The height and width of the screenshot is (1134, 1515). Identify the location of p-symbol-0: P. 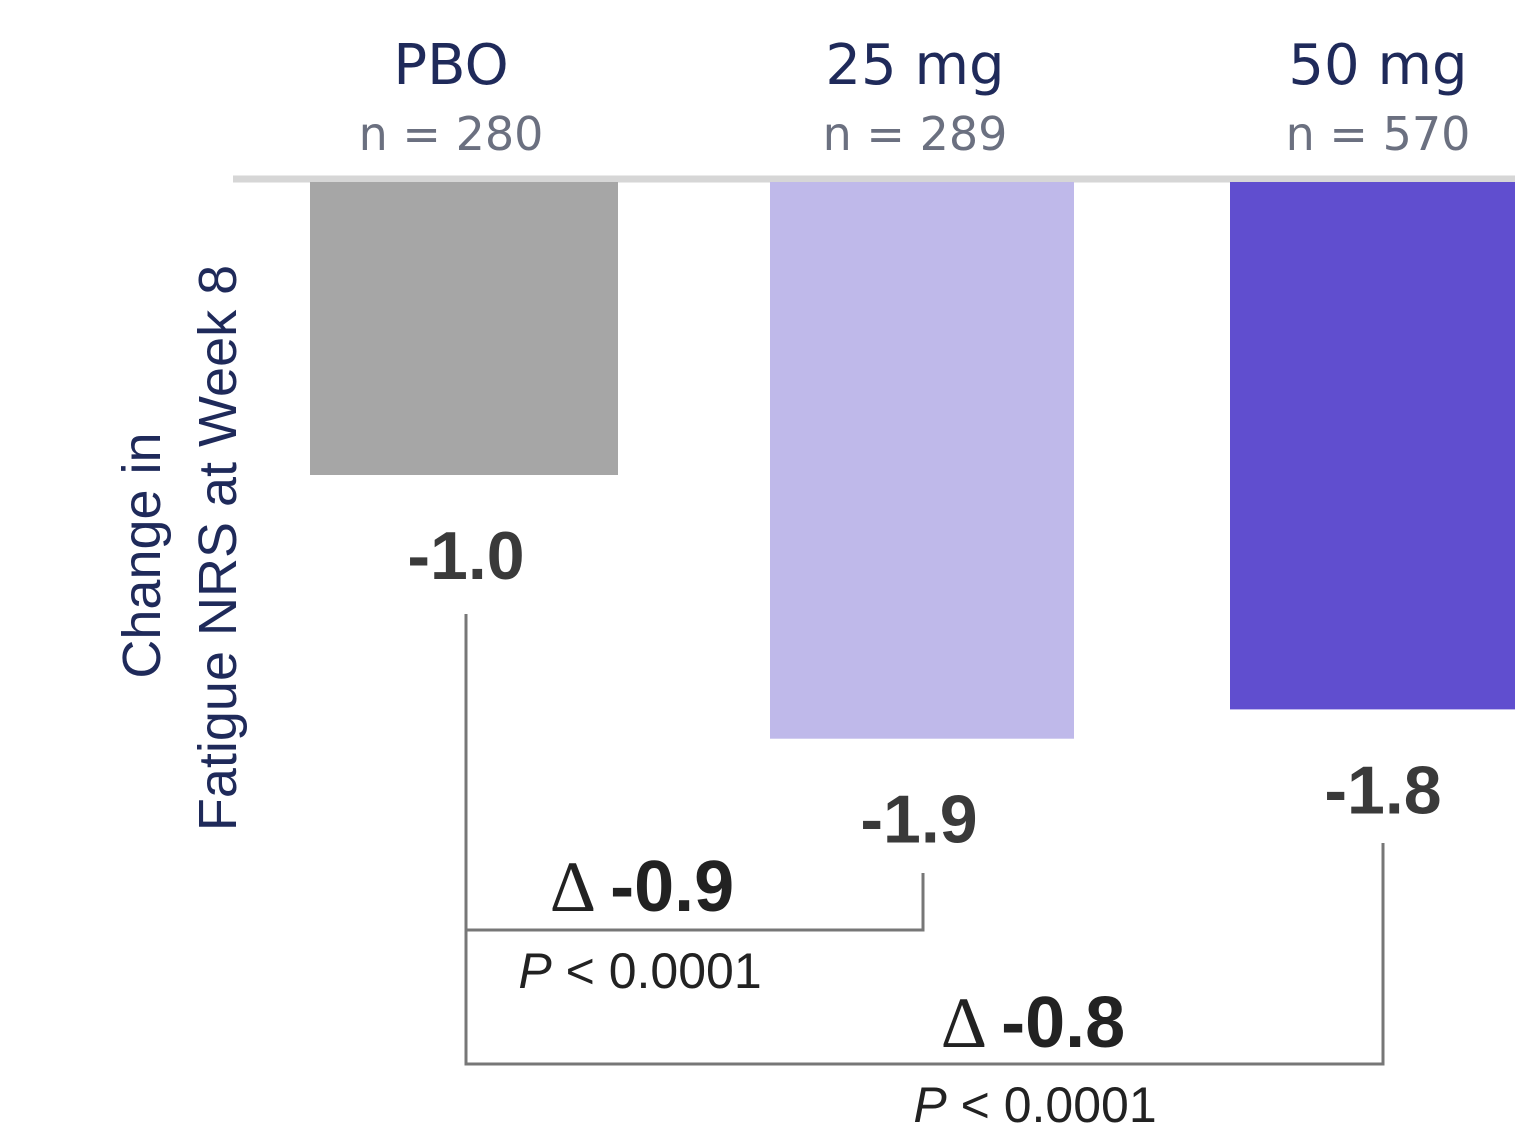
(535, 971).